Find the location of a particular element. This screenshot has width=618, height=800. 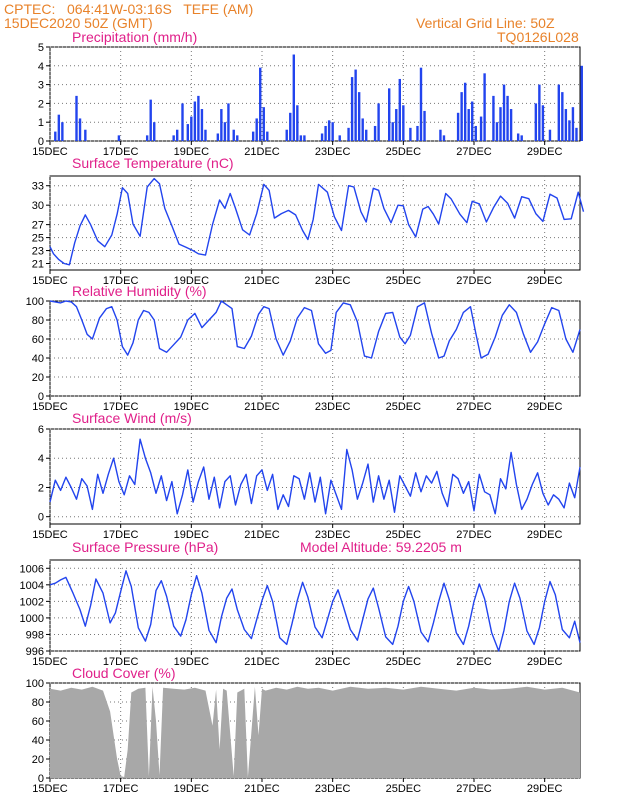

header-run-id: TQ0126L028 is located at coordinates (538, 37).